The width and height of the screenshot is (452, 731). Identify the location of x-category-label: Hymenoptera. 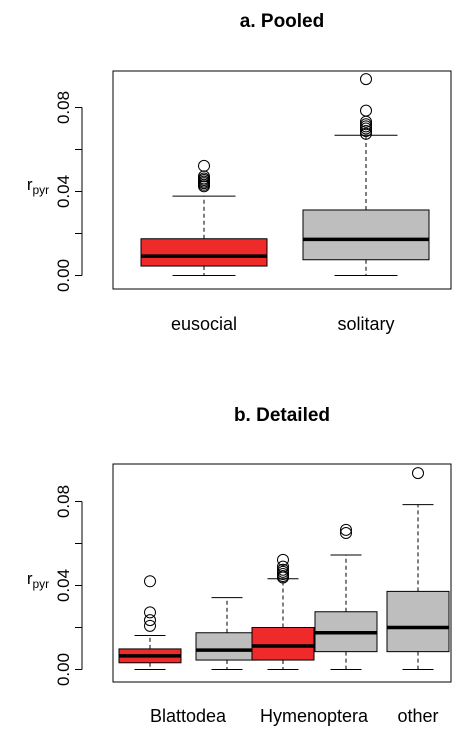
(314, 716).